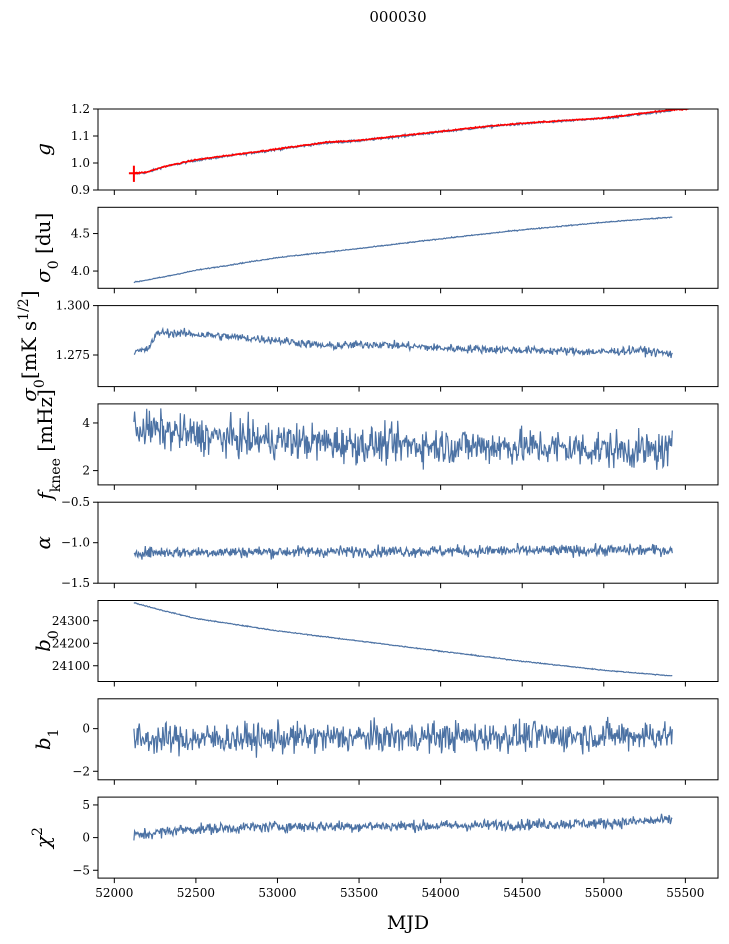 This screenshot has width=729, height=944. I want to click on subplot-4: 2 4 fknee [mHz], so click(376, 445).